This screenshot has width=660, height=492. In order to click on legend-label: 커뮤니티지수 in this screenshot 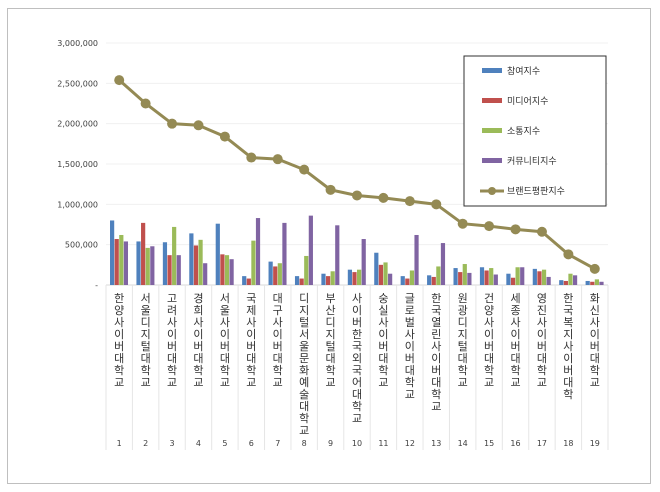, I will do `click(532, 161)`.